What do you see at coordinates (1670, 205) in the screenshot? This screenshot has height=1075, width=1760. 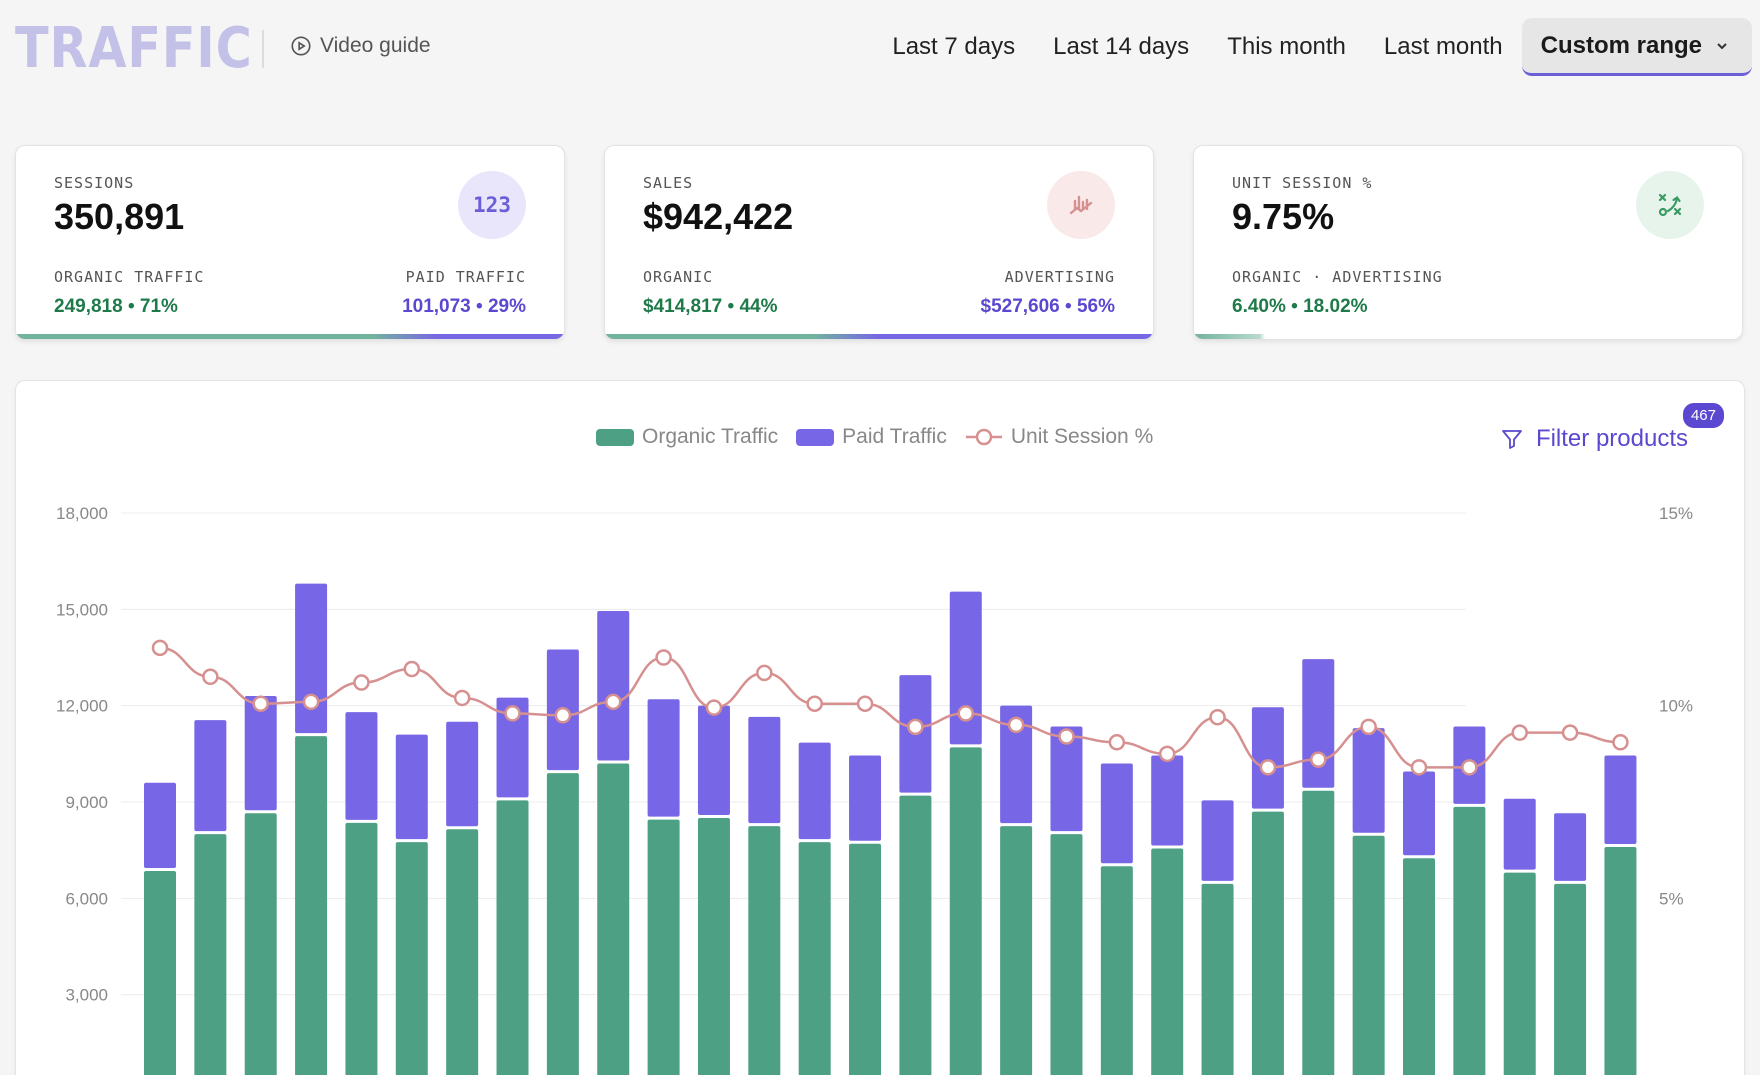 I see `strategy-icon` at bounding box center [1670, 205].